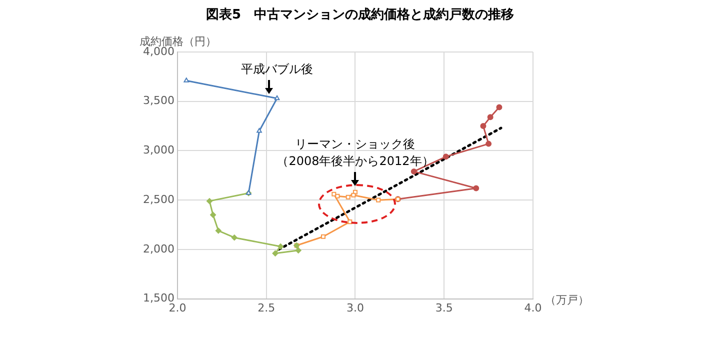  I want to click on chart-title: 図表5 中古マンションの成約価格と成約戸数の推移, so click(360, 14).